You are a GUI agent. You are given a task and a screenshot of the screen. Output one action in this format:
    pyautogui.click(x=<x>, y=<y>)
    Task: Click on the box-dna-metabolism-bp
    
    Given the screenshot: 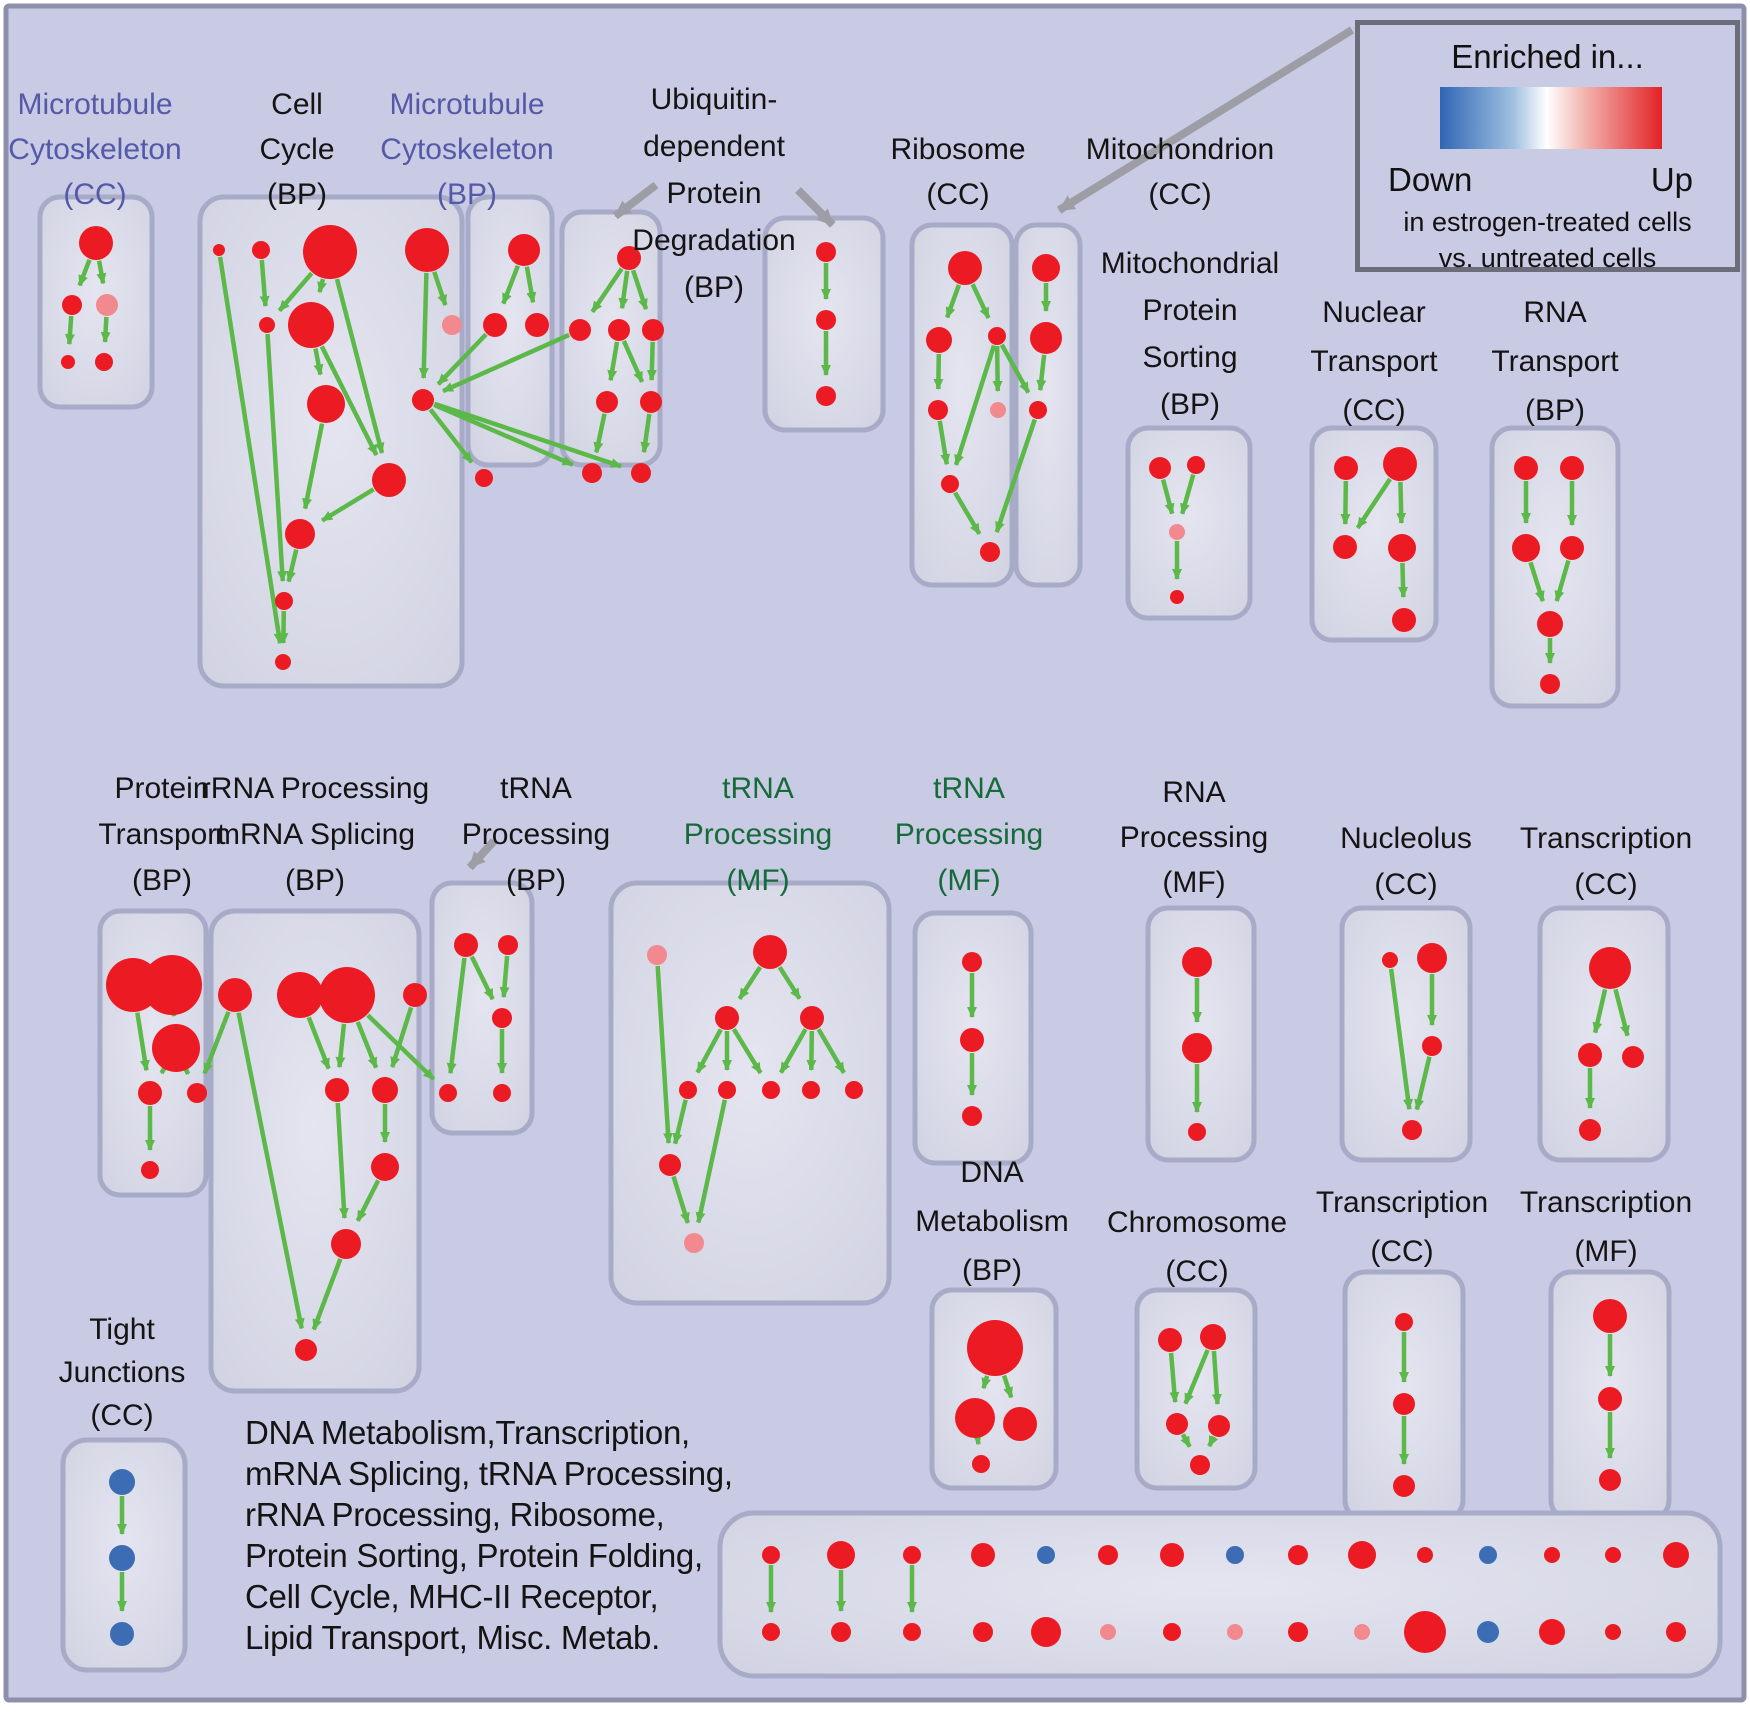 What is the action you would take?
    pyautogui.click(x=994, y=1389)
    